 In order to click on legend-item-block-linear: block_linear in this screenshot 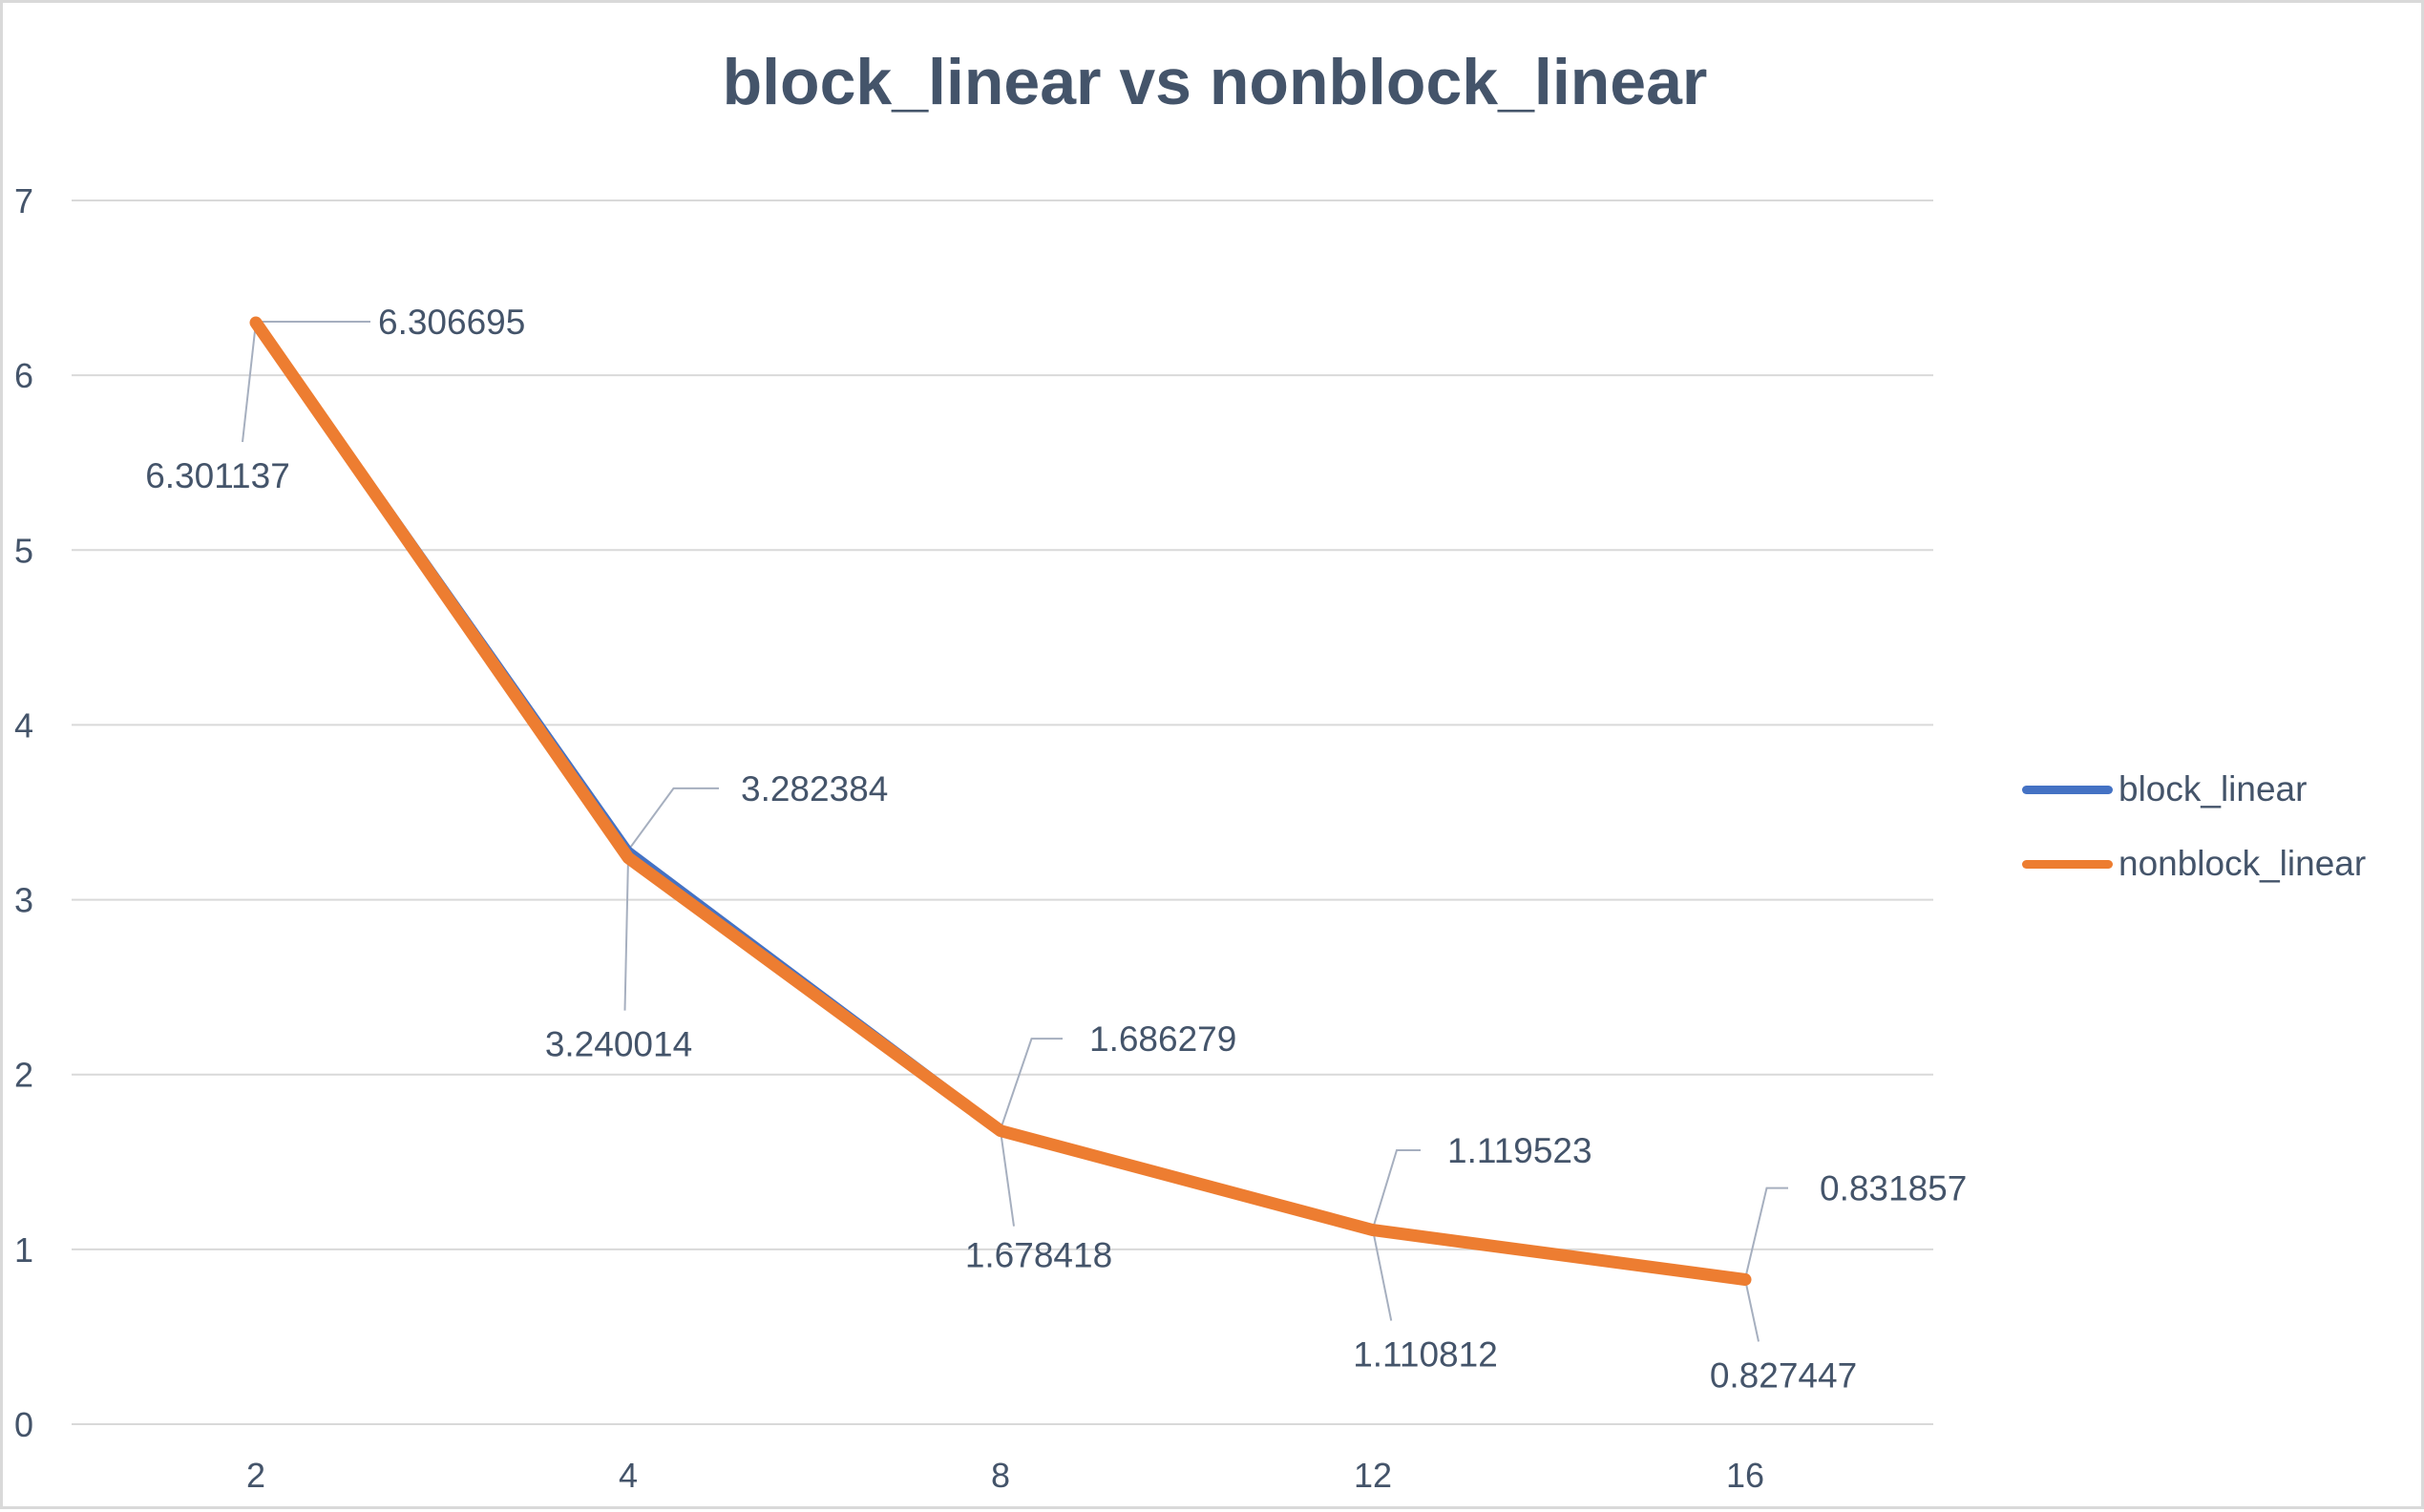, I will do `click(2194, 790)`.